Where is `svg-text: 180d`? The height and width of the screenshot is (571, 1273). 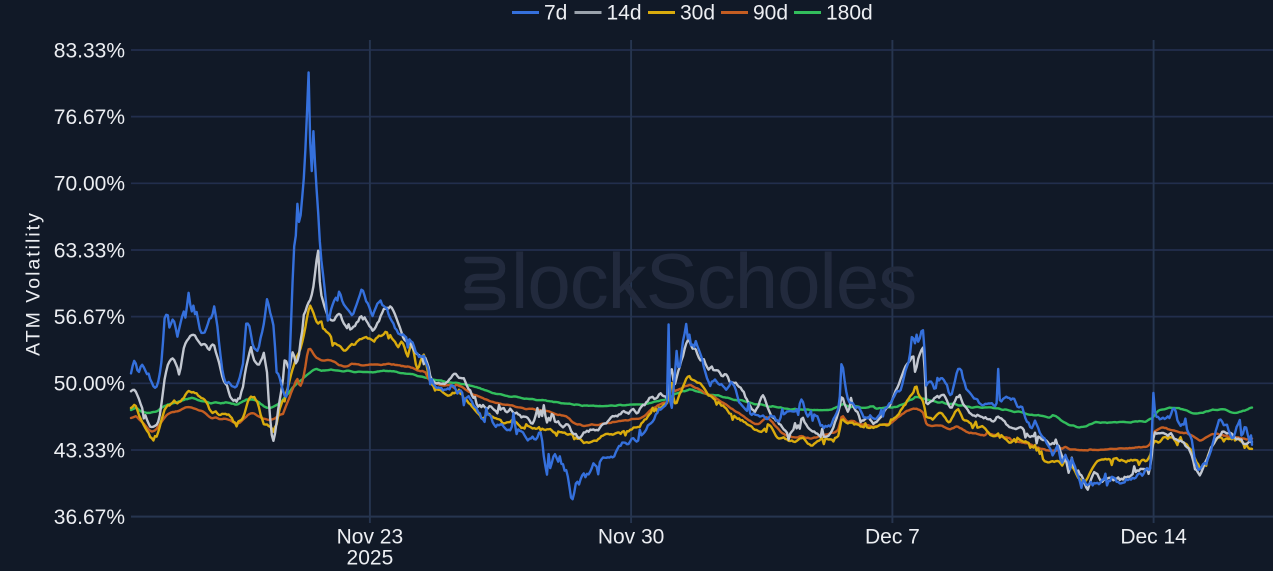 svg-text: 180d is located at coordinates (849, 13).